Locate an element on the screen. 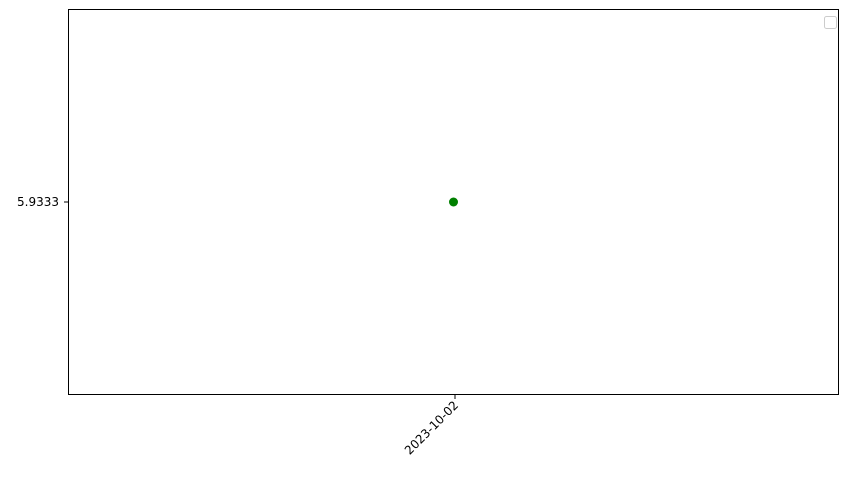 Image resolution: width=852 pixels, height=485 pixels. legend-box is located at coordinates (830, 22).